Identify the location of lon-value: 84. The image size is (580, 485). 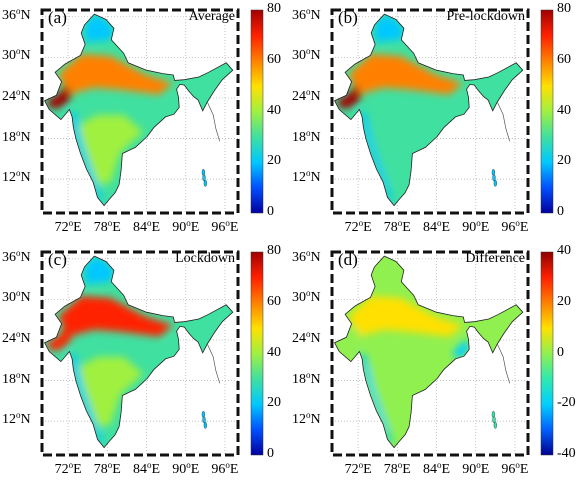
(140, 469).